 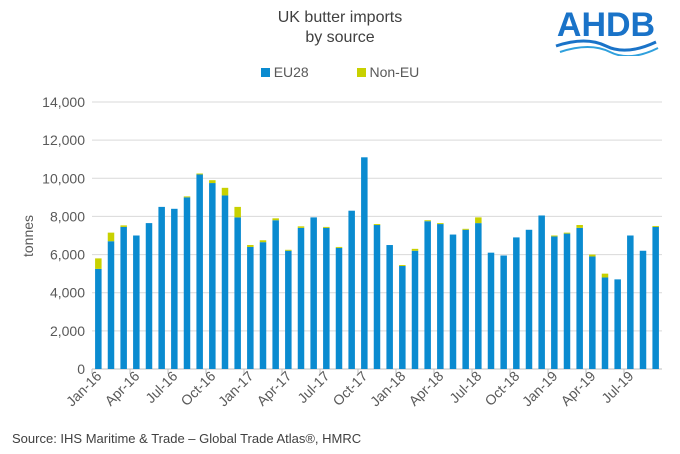 What do you see at coordinates (67, 255) in the screenshot?
I see `y-tick-label: 6,000` at bounding box center [67, 255].